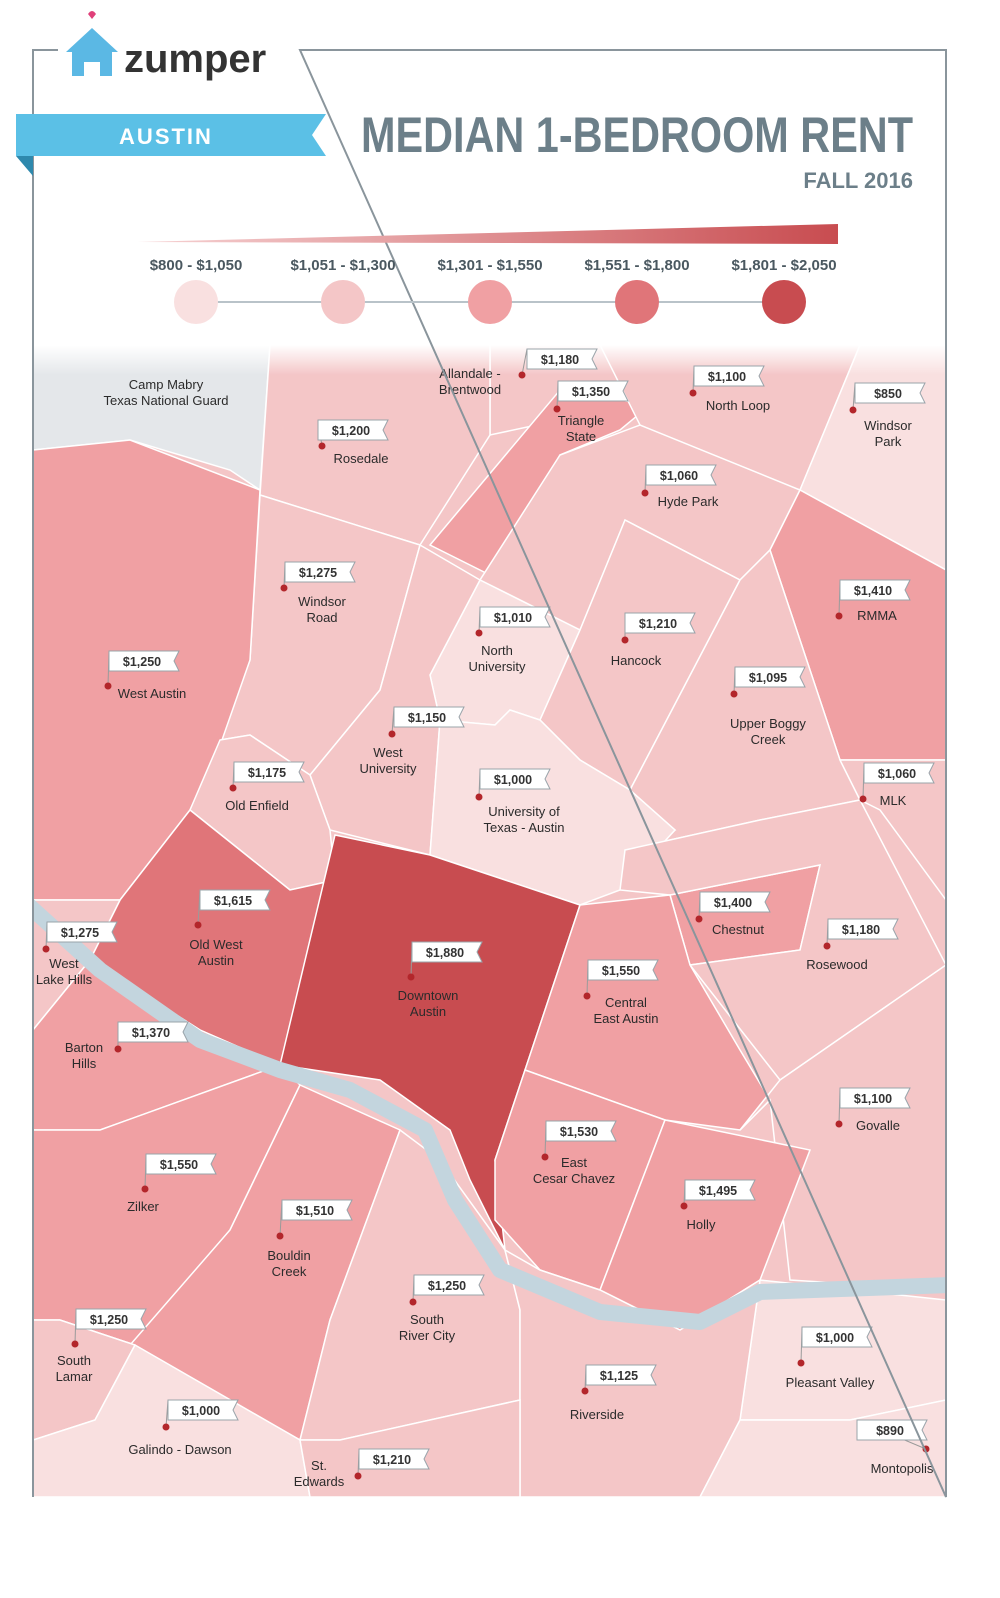  I want to click on neighborhood-name: Galindo - Dawson, so click(179, 1449).